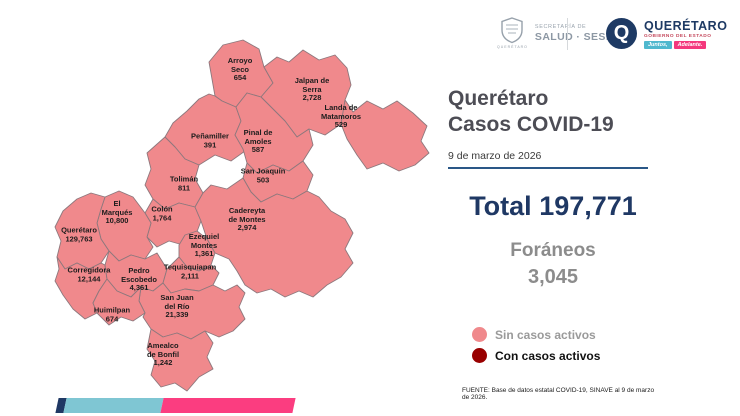 This screenshot has height=416, width=740. I want to click on legend-row-sin-casos: Sin casos activos, so click(565, 335).